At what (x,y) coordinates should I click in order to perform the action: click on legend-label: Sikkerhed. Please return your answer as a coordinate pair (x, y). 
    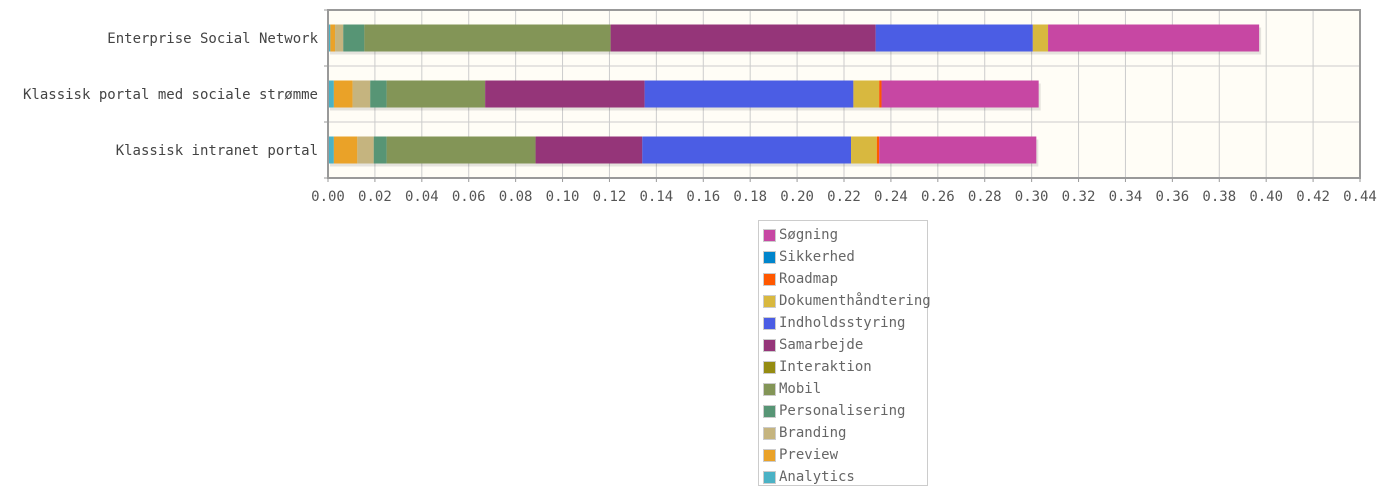
    Looking at the image, I should click on (817, 257).